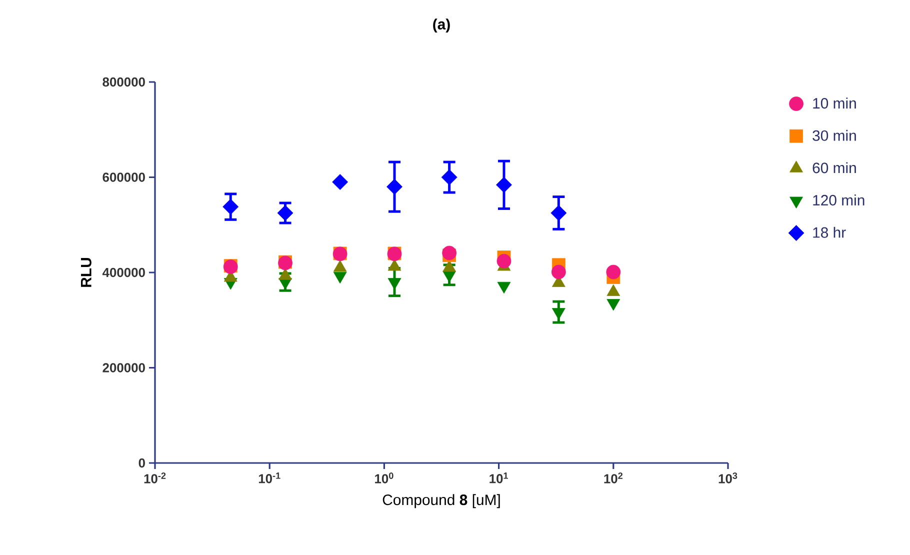 The height and width of the screenshot is (555, 910). I want to click on y-tick-label: 600000, so click(123, 177).